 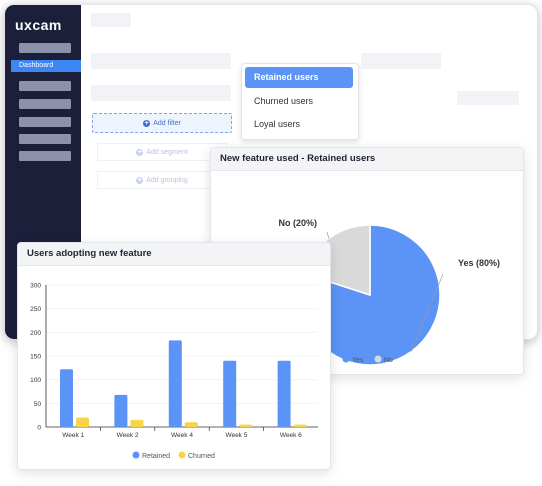 What do you see at coordinates (378, 359) in the screenshot?
I see `legend-swatch-no` at bounding box center [378, 359].